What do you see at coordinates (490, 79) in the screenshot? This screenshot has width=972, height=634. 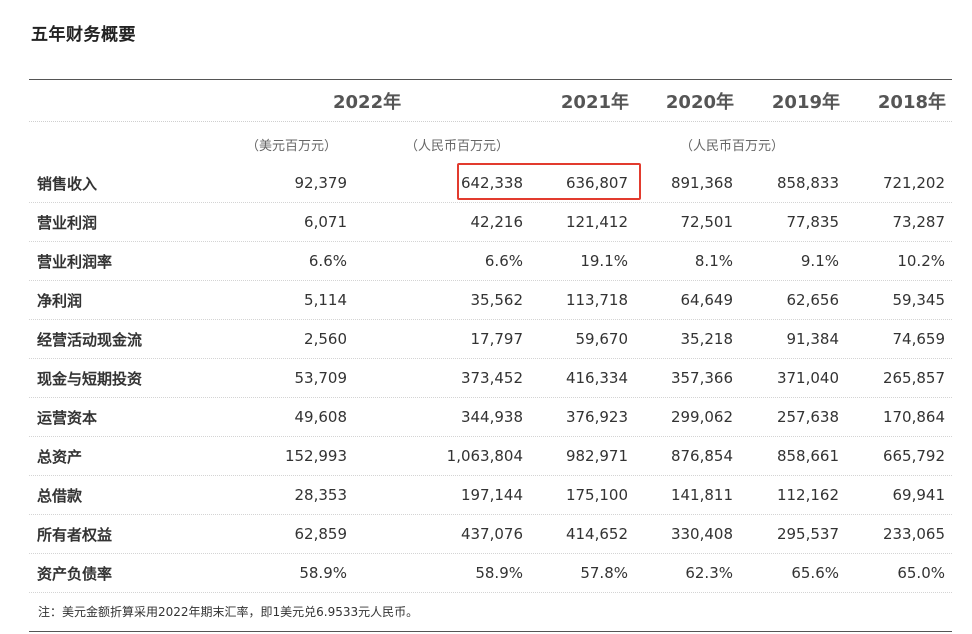 I see `table-top-rule` at bounding box center [490, 79].